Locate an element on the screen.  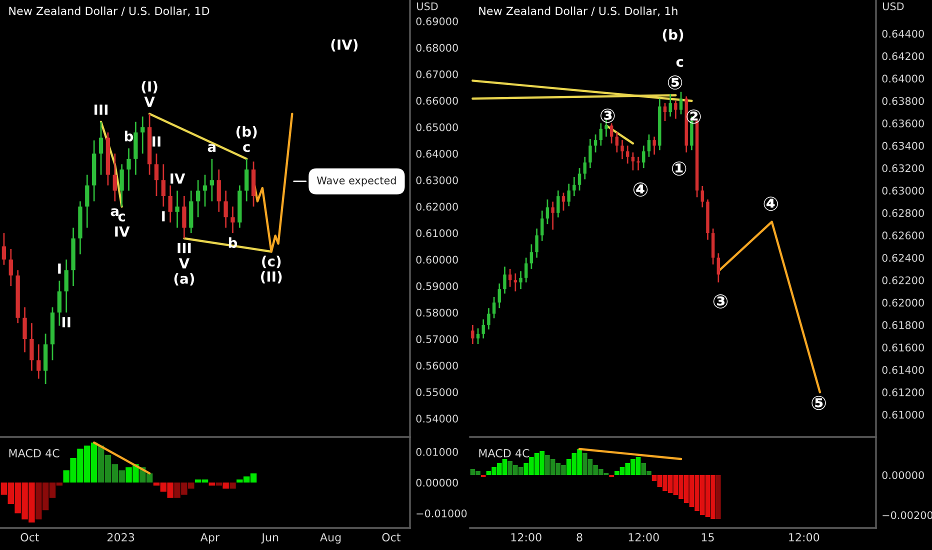
annotation: I is located at coordinates (59, 269).